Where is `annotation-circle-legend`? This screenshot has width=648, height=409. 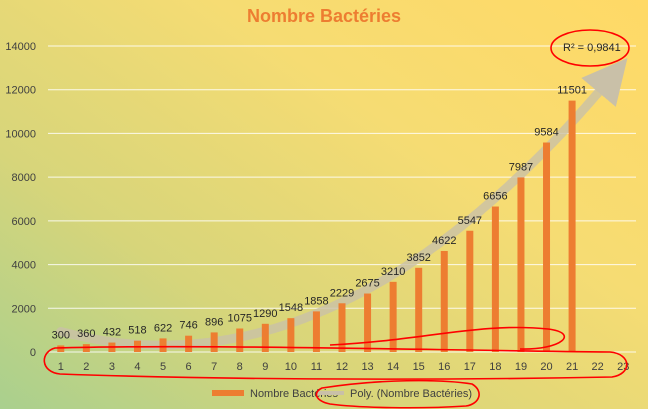
annotation-circle-legend is located at coordinates (397, 394).